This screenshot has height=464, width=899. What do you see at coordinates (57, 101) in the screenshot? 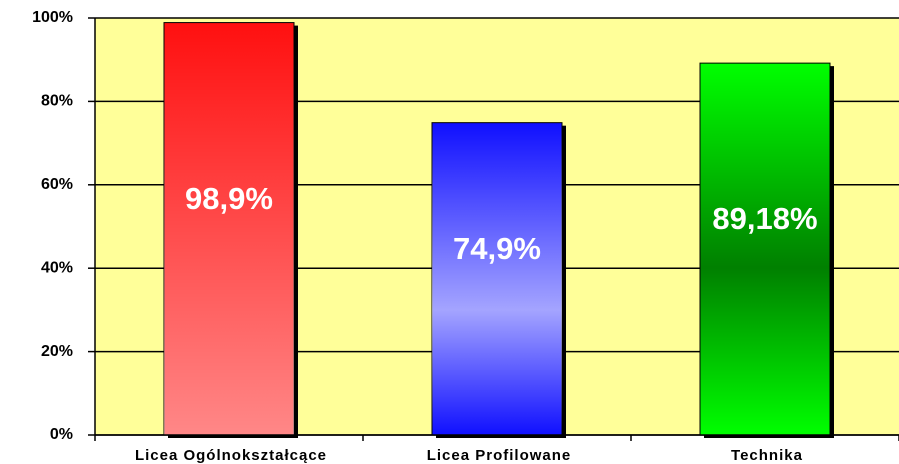
I see `y-tick-label: 80%` at bounding box center [57, 101].